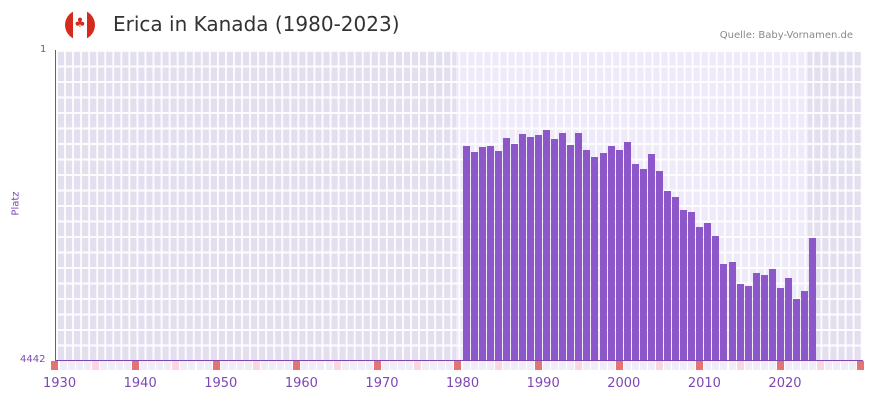 Image resolution: width=873 pixels, height=402 pixels. Describe the element at coordinates (700, 293) in the screenshot. I see `bar-2009` at that location.